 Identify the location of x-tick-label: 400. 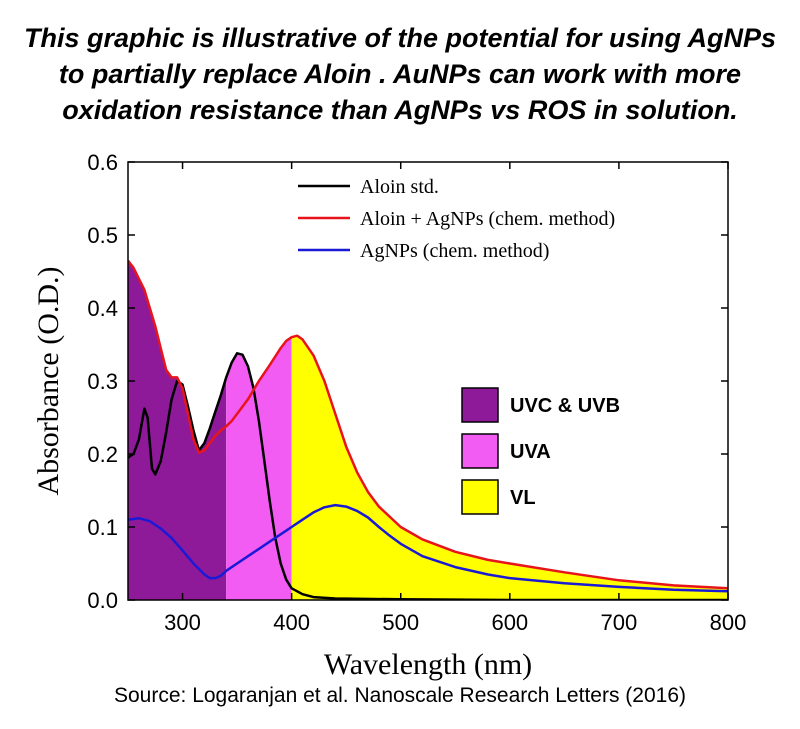
(291, 622).